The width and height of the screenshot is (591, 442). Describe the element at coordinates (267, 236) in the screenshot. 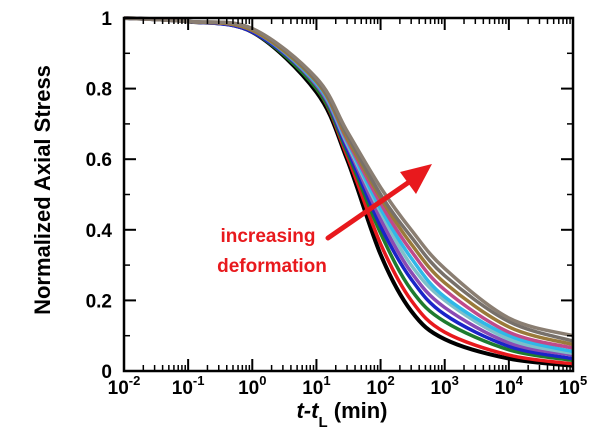

I see `annotation-line-1: increasing` at that location.